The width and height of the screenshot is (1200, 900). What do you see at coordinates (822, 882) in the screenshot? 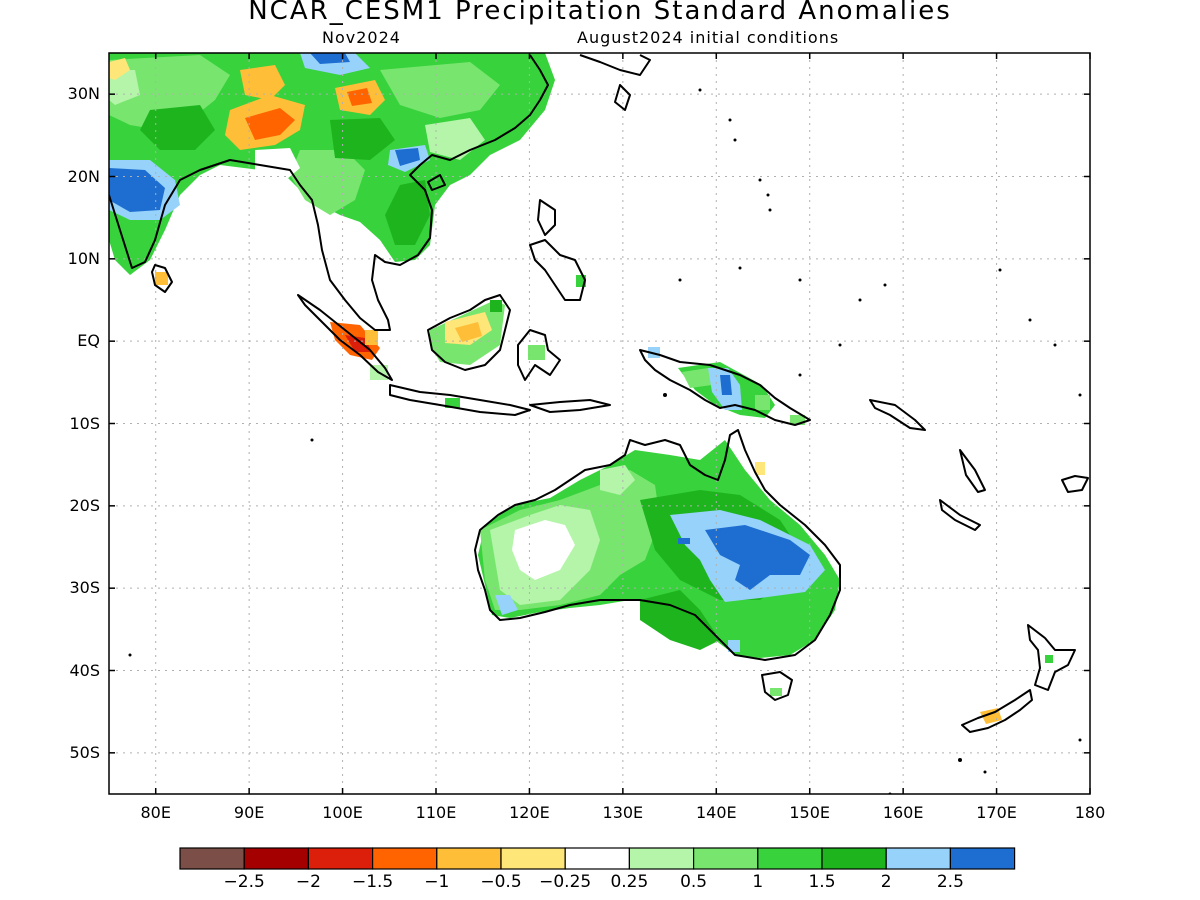
I see `colorbar-label: 1.5` at bounding box center [822, 882].